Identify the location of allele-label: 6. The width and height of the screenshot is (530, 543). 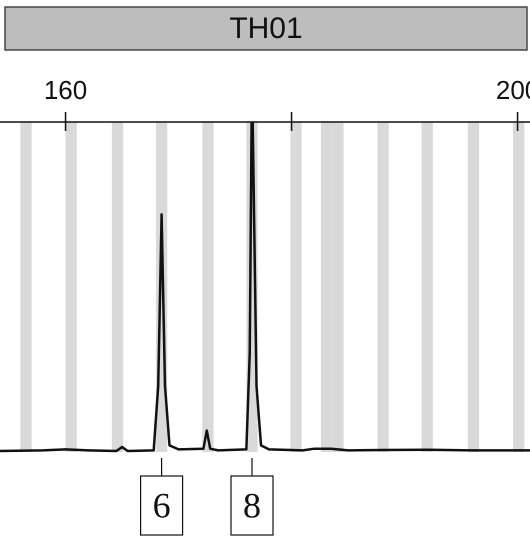
(162, 505).